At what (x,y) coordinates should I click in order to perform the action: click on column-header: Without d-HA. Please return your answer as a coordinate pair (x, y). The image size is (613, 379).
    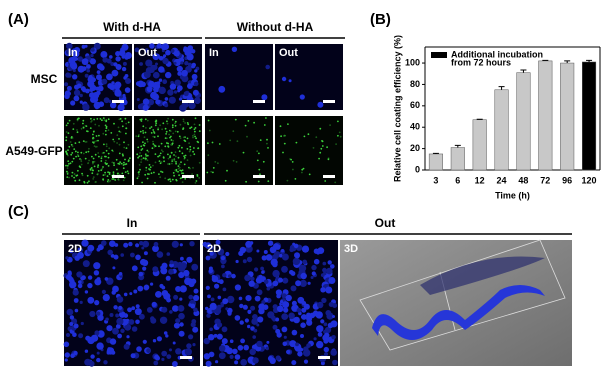
    Looking at the image, I should click on (275, 27).